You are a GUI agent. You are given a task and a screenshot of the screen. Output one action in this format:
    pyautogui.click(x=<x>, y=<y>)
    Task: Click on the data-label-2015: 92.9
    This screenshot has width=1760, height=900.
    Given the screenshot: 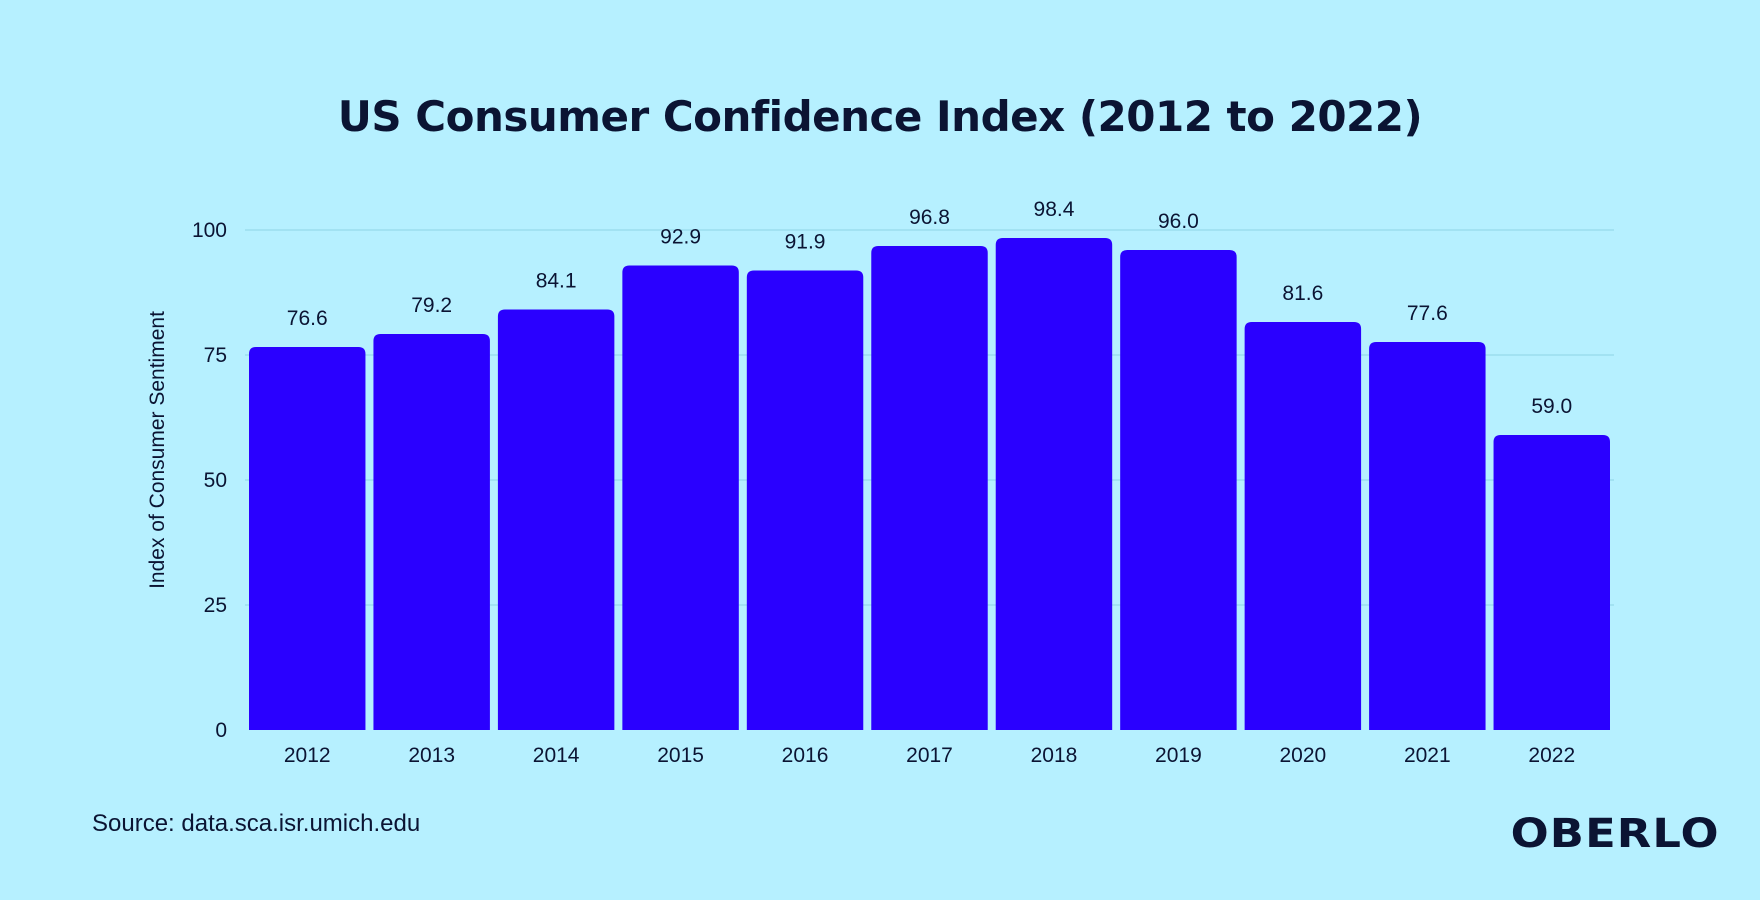 What is the action you would take?
    pyautogui.click(x=680, y=237)
    